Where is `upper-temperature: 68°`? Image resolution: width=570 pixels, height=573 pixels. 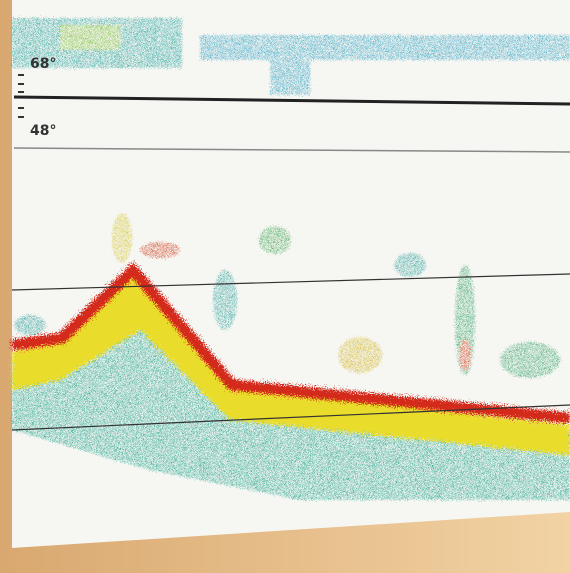
upper-temperature: 68° is located at coordinates (43, 64).